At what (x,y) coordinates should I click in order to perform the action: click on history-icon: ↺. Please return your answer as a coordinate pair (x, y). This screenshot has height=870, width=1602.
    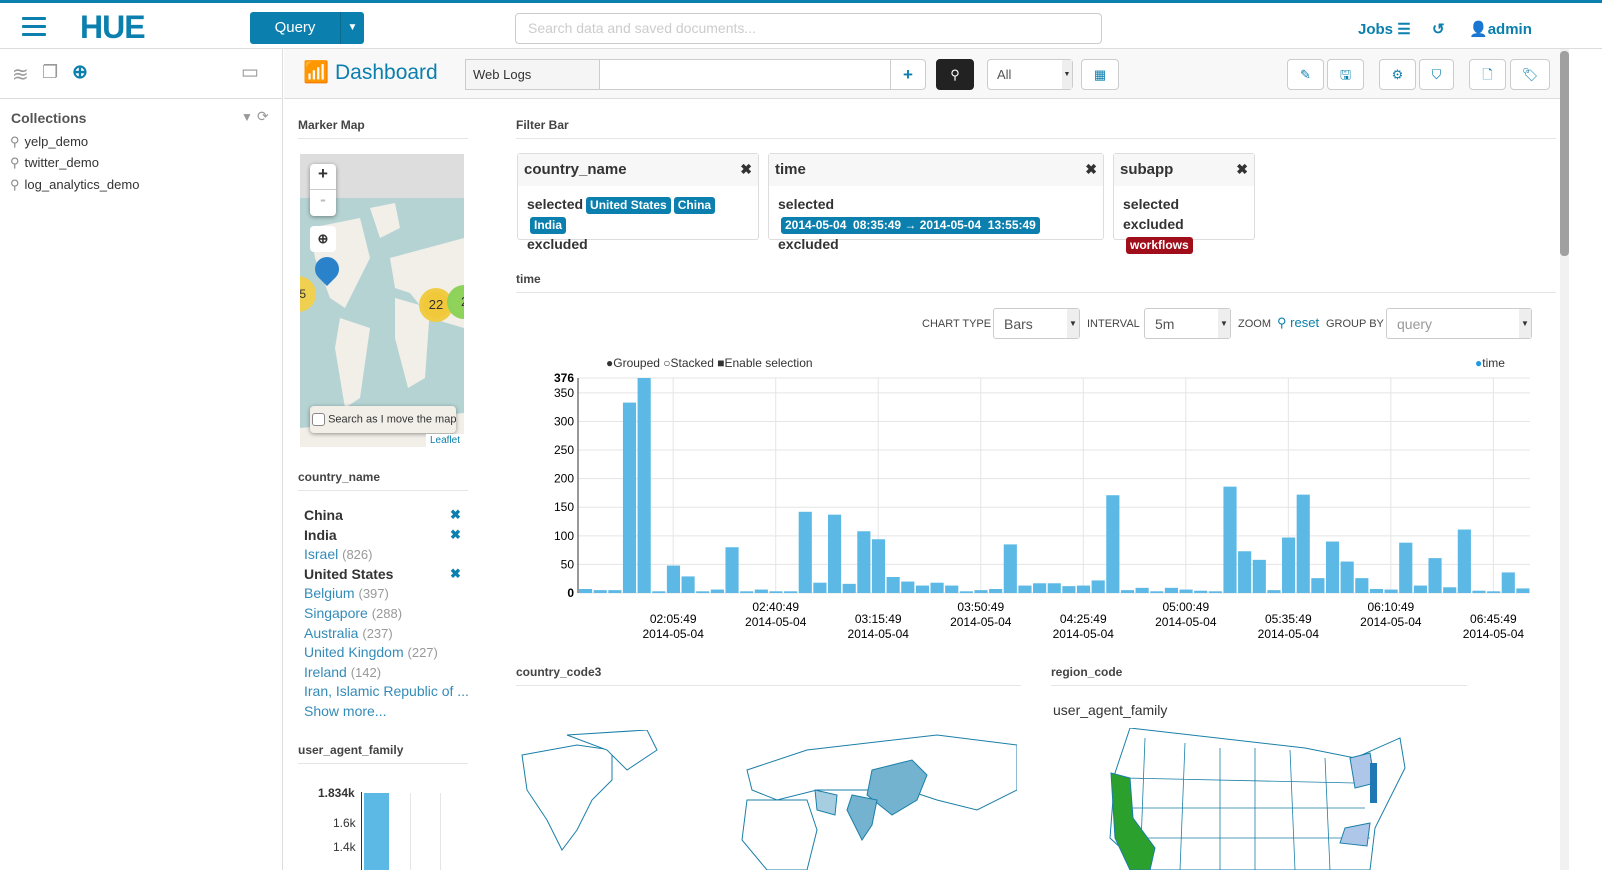
    Looking at the image, I should click on (1438, 29).